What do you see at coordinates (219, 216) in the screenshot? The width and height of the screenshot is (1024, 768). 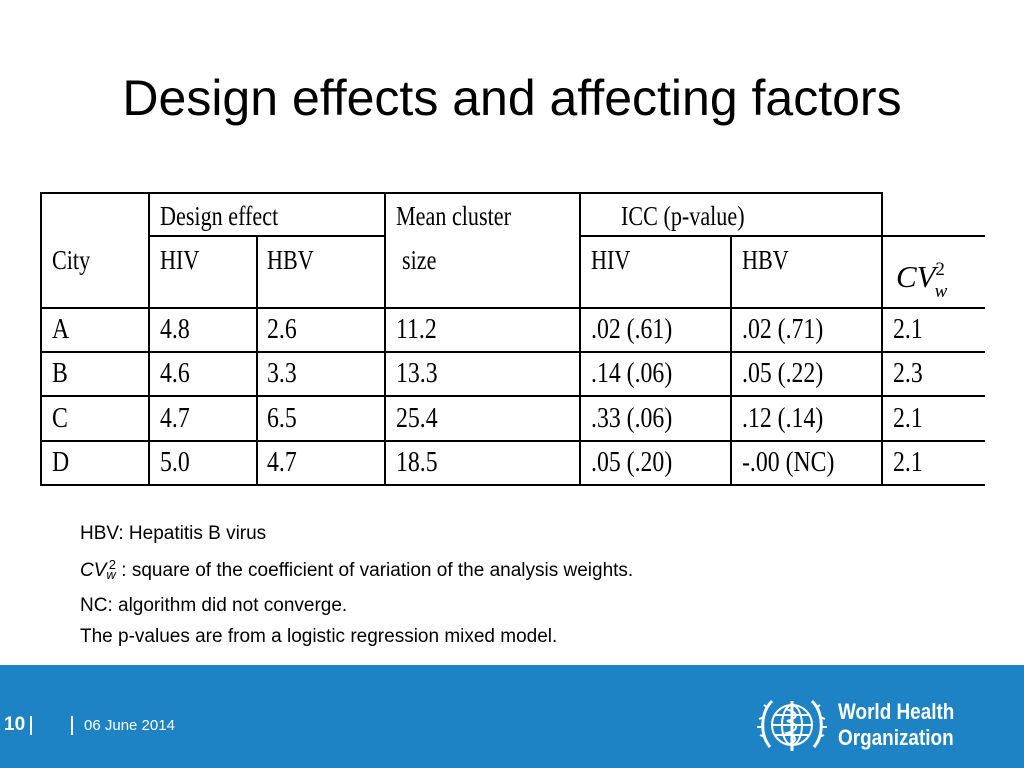 I see `header-design-effect: Design effect` at bounding box center [219, 216].